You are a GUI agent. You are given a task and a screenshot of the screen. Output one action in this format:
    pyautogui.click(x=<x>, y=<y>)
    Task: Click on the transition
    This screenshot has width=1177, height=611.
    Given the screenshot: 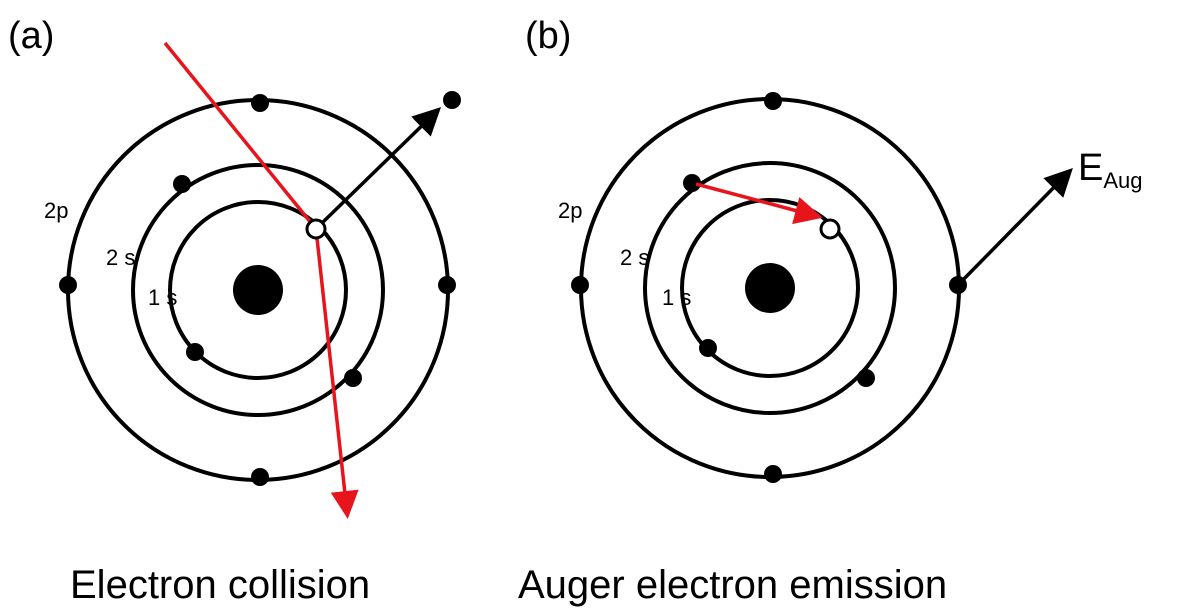 What is the action you would take?
    pyautogui.click(x=759, y=203)
    